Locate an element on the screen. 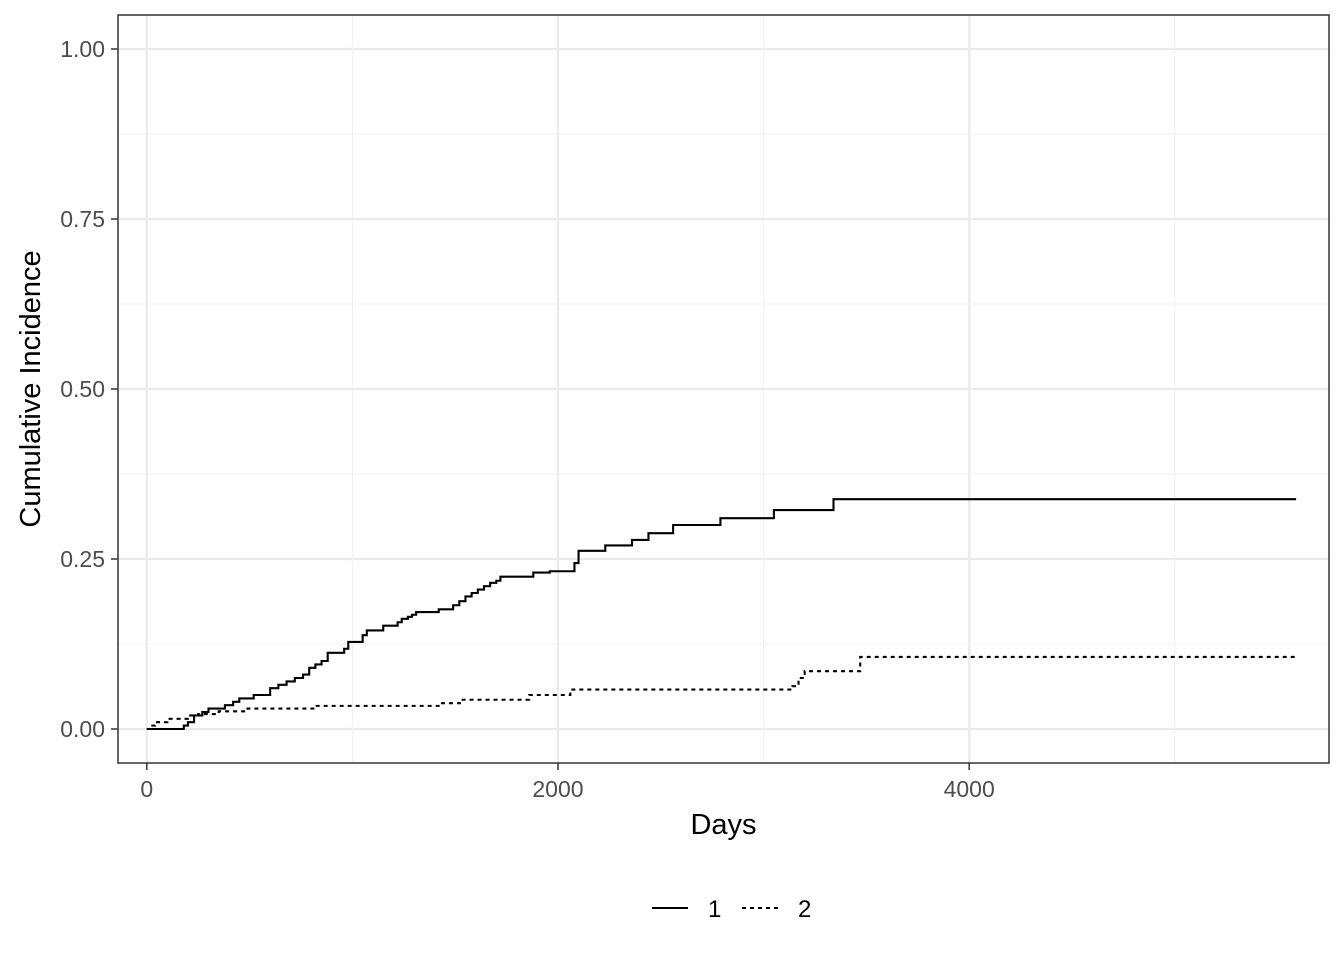  y-tick-label: 0.00 is located at coordinates (82, 729).